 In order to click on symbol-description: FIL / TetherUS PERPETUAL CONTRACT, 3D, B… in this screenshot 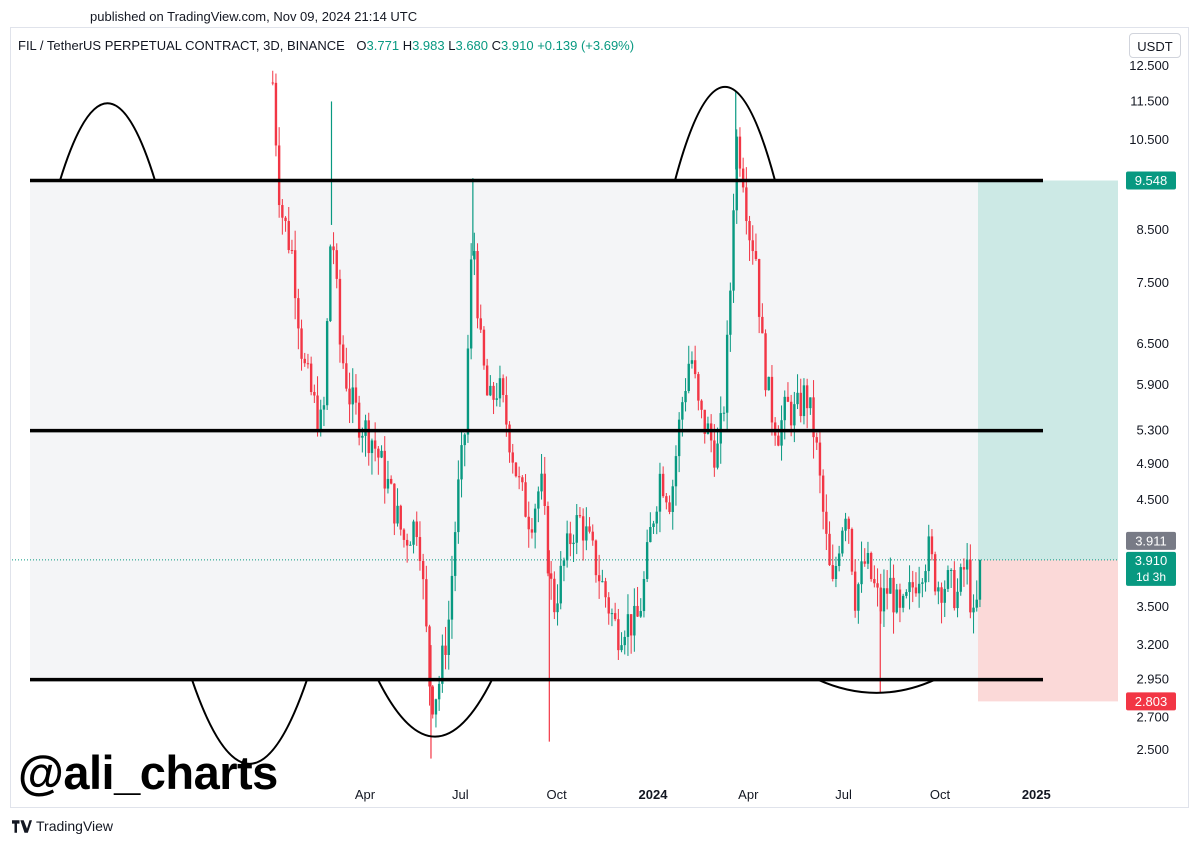, I will do `click(181, 45)`.